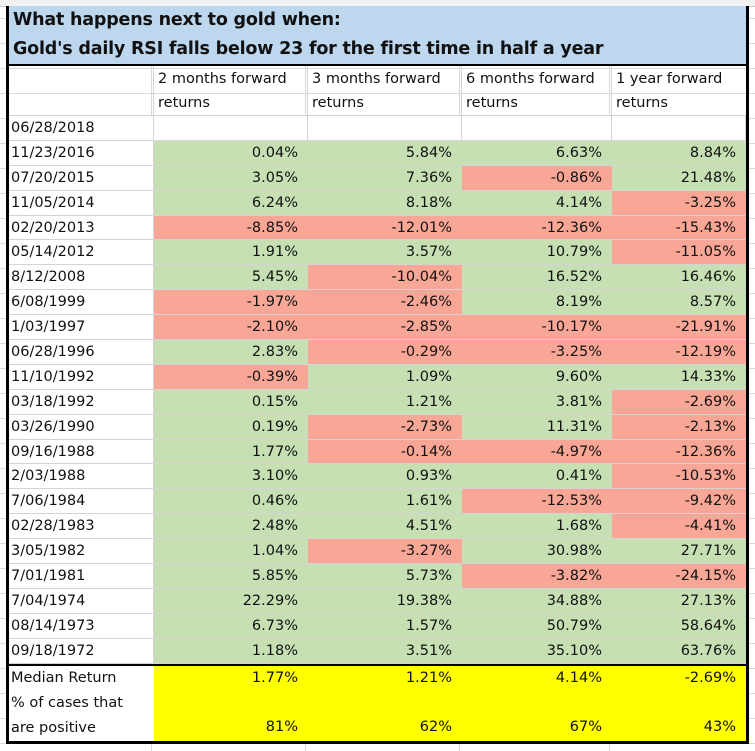  Describe the element at coordinates (679, 501) in the screenshot. I see `return-1-year-cell: -9.42%` at that location.